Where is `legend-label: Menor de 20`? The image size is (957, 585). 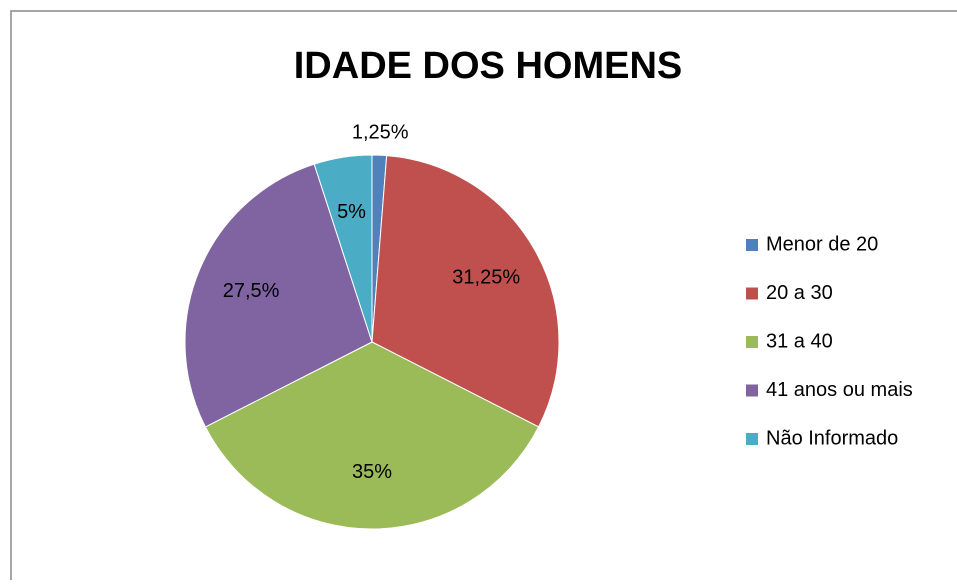 legend-label: Menor de 20 is located at coordinates (822, 244).